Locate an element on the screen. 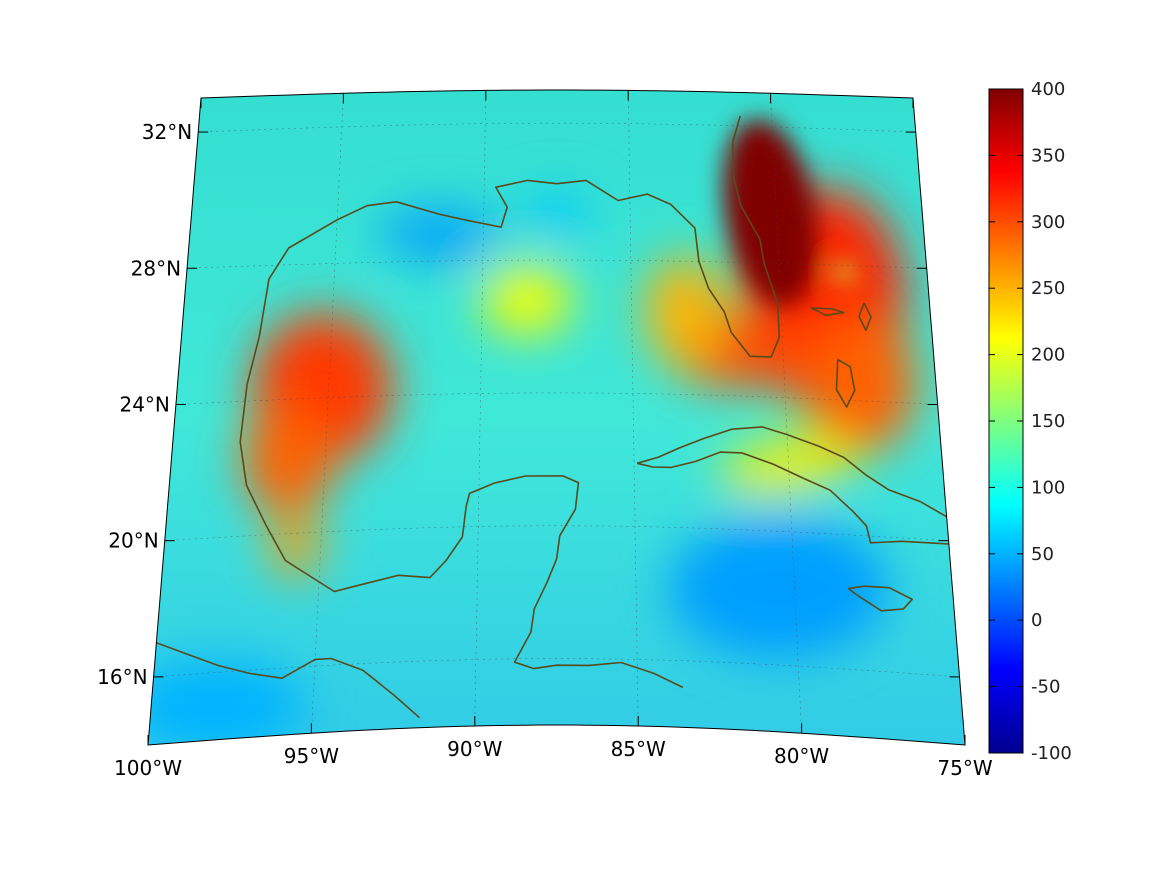  field-hotspot-central-gulf is located at coordinates (527, 300).